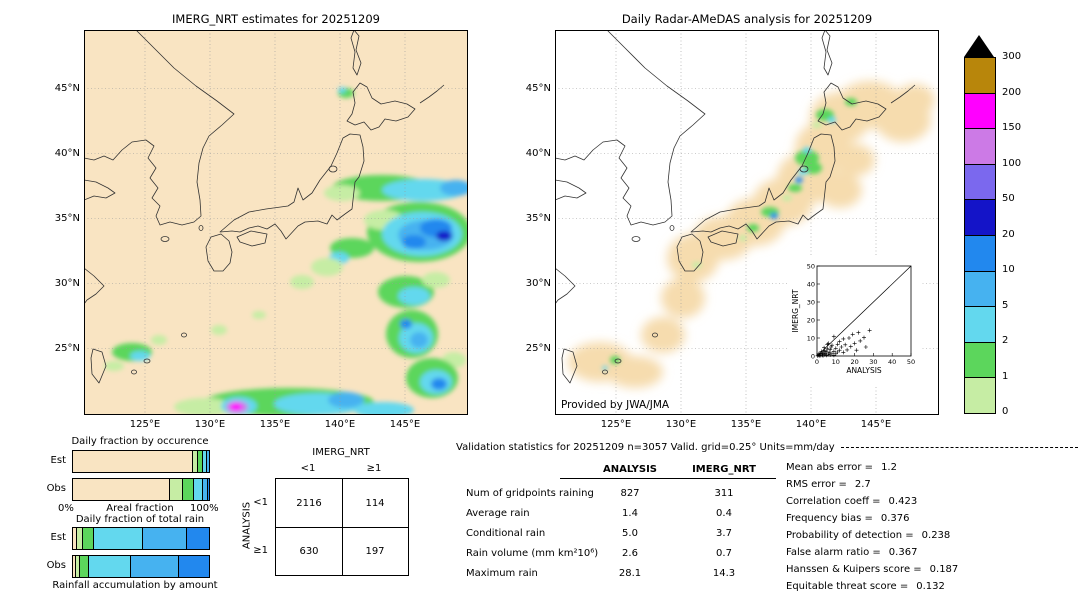 The image size is (1080, 612). I want to click on map-credit: Provided by JWA/JMA, so click(615, 405).